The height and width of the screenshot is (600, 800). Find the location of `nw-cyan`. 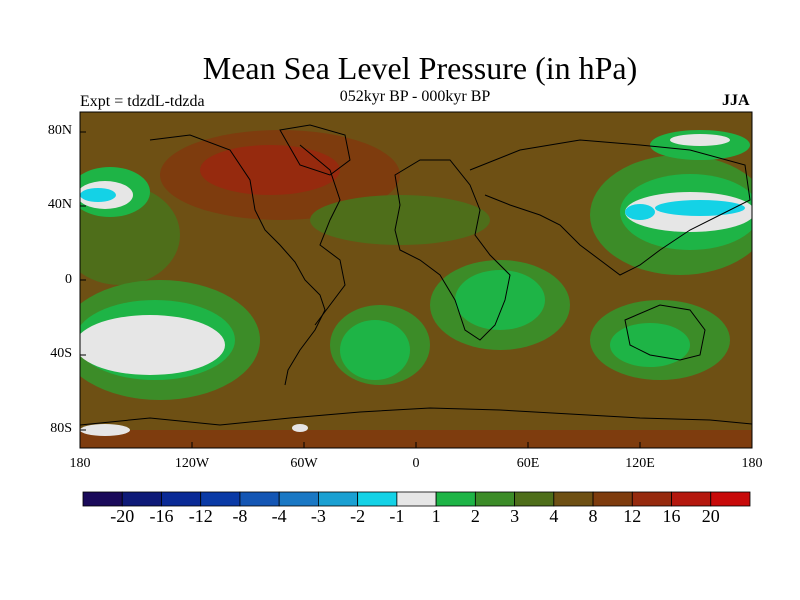

nw-cyan is located at coordinates (98, 195).